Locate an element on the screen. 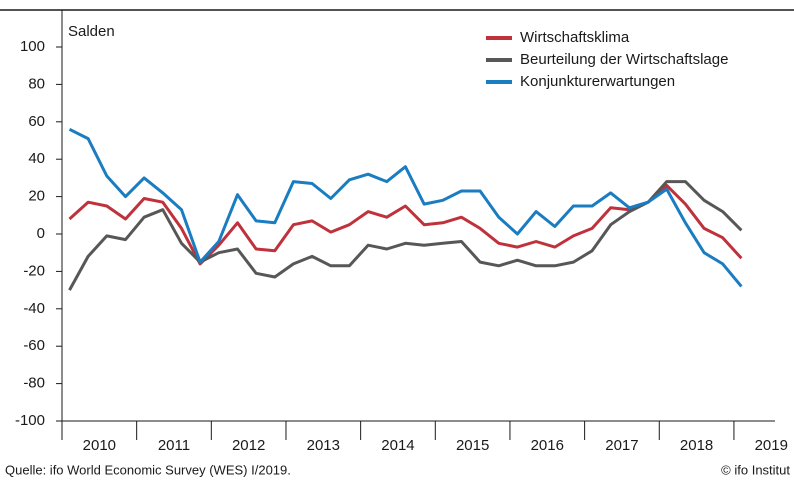 Image resolution: width=794 pixels, height=481 pixels. x-tick-label: 2011 is located at coordinates (174, 445).